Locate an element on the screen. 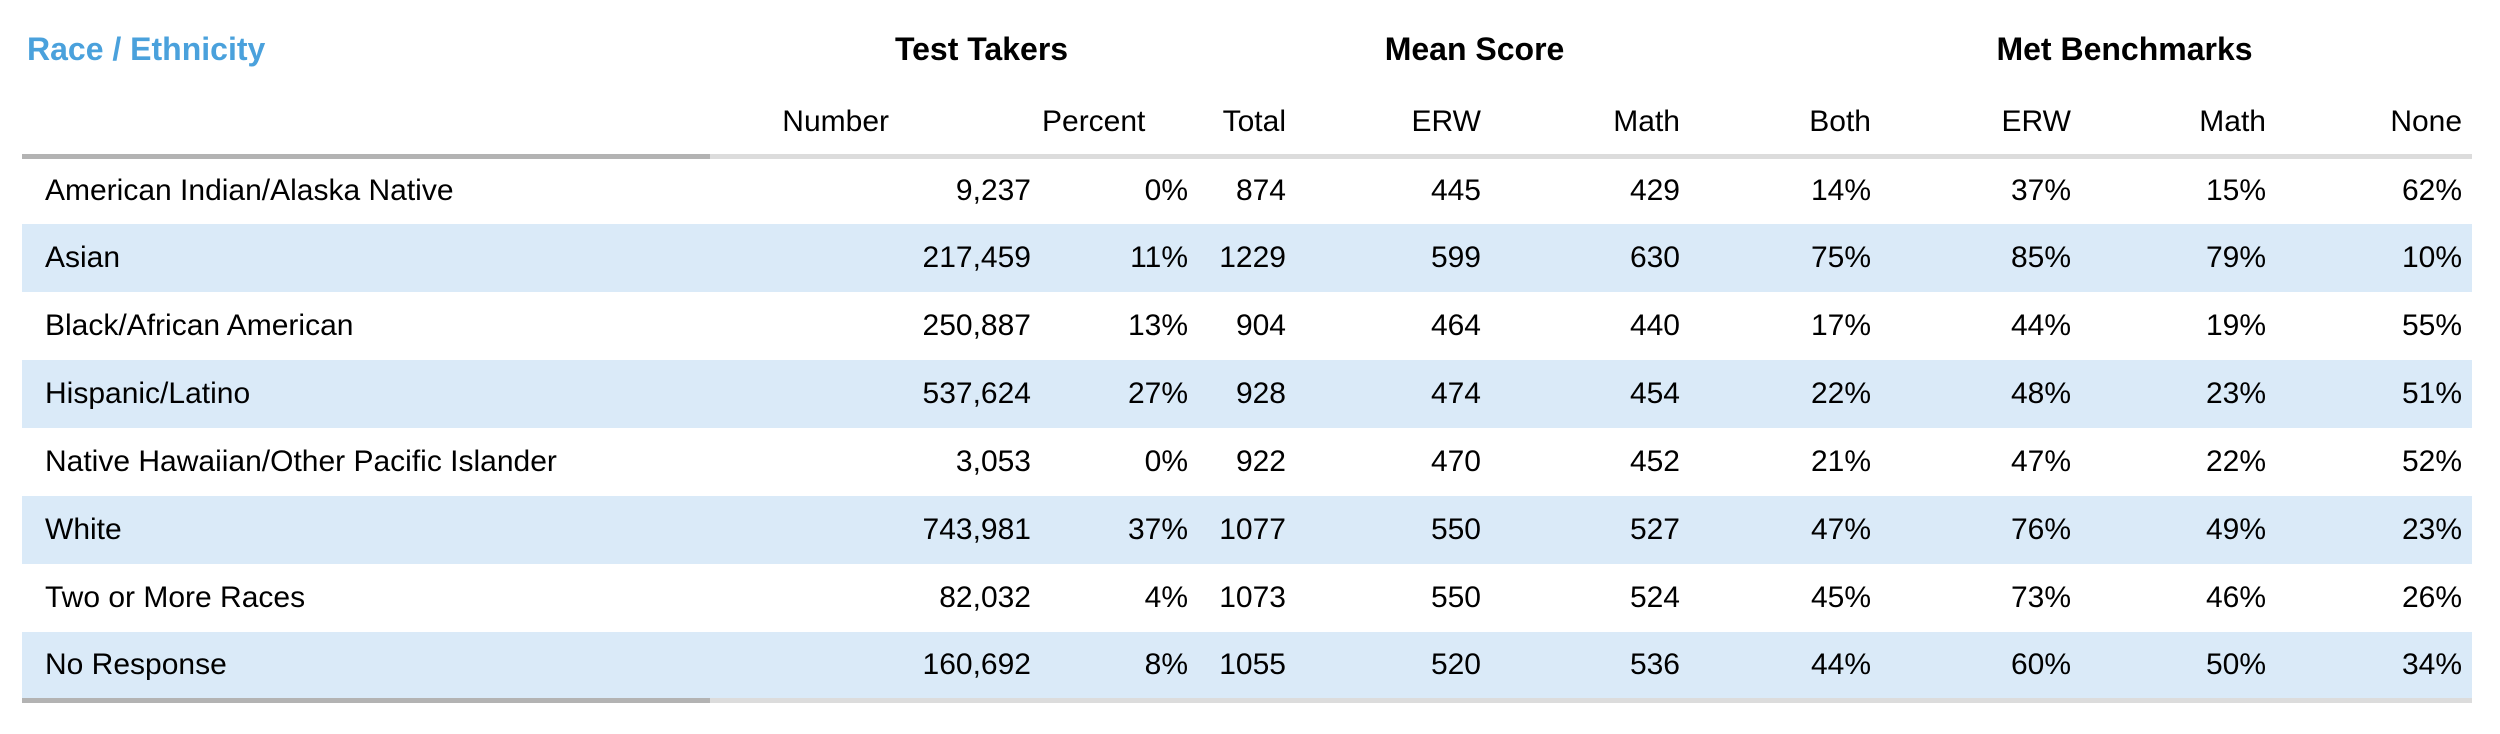 The width and height of the screenshot is (2500, 734). cell-both-col6: 17% is located at coordinates (1840, 325).